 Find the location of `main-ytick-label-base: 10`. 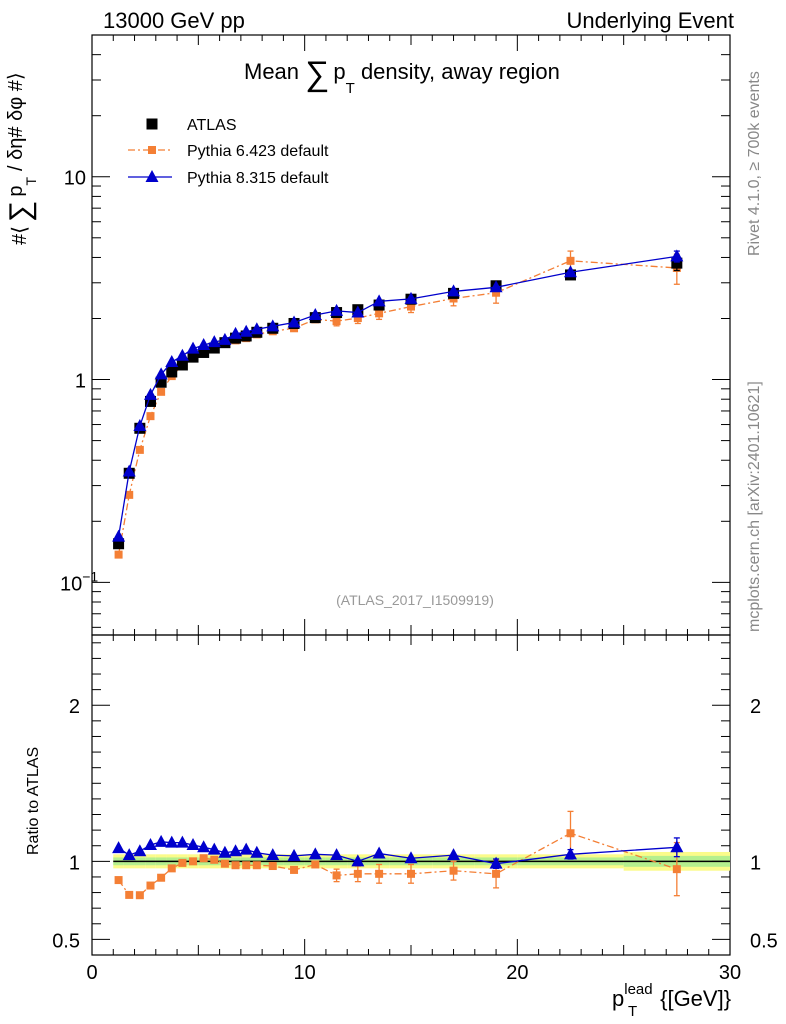

main-ytick-label-base: 10 is located at coordinates (71, 584).